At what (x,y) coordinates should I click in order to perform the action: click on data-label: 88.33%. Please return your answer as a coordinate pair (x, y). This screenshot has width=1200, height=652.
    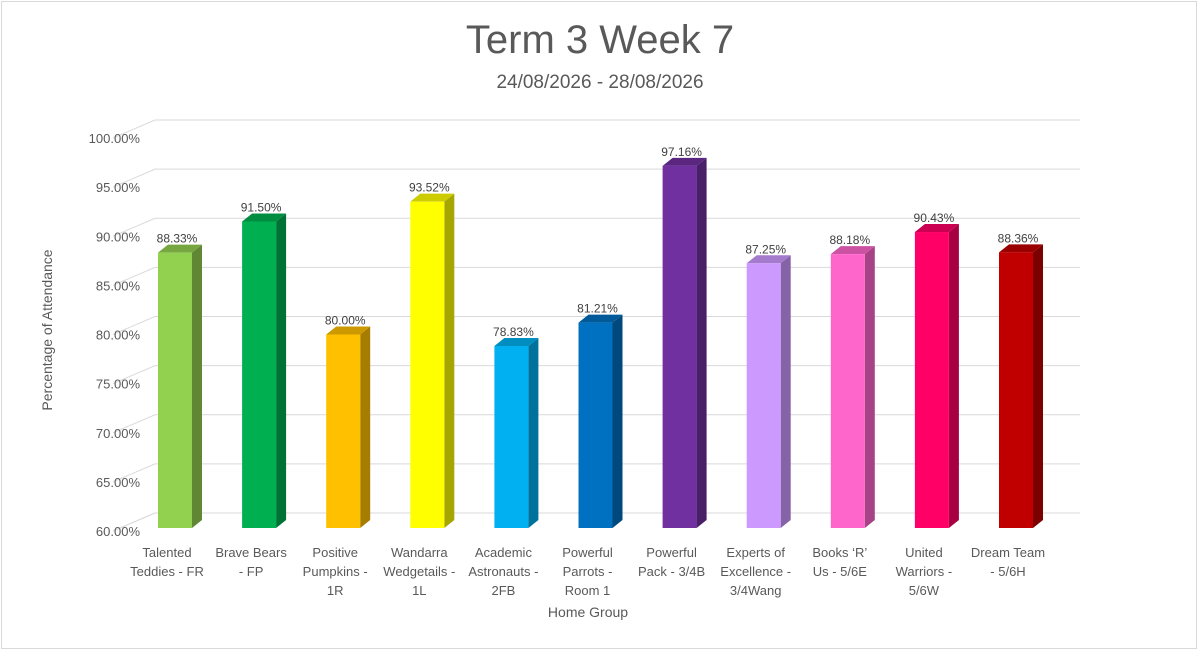
    Looking at the image, I should click on (177, 239).